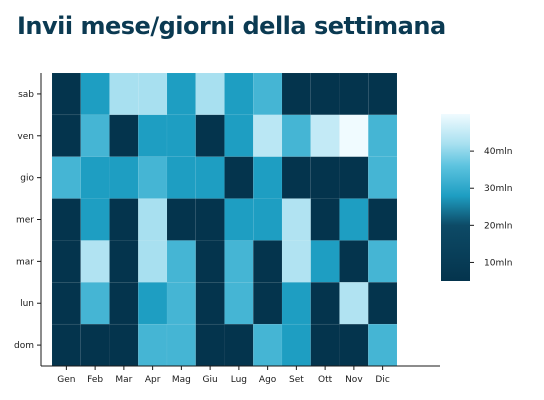 Image resolution: width=544 pixels, height=400 pixels. I want to click on heatmap-cell-mar-Gen, so click(66, 261).